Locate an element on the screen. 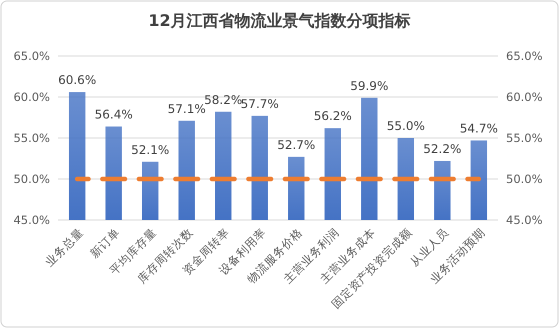  y2-tick-label: 45.0% is located at coordinates (524, 220).